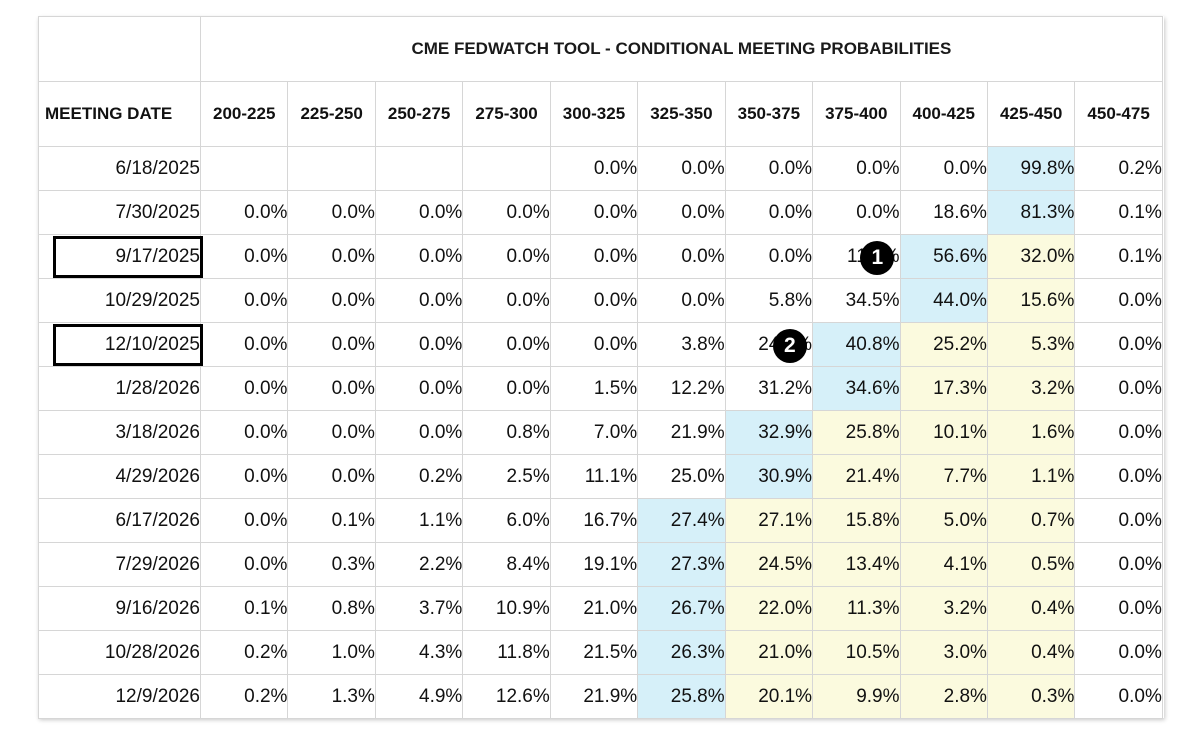 The height and width of the screenshot is (740, 1200). Describe the element at coordinates (419, 564) in the screenshot. I see `probability-cell: 2.2%` at that location.